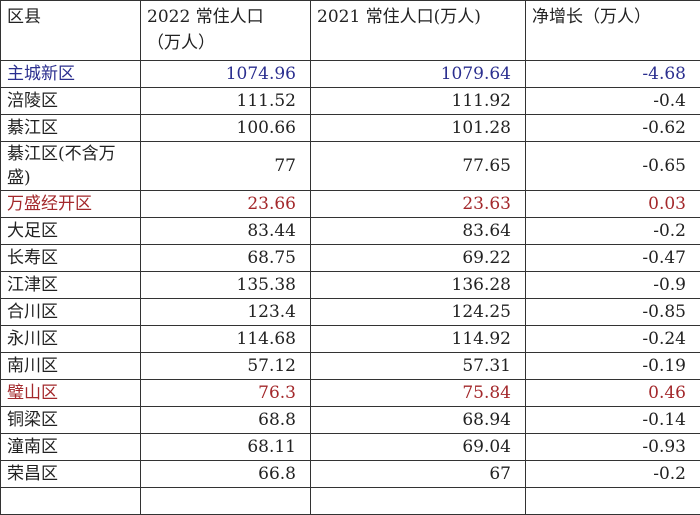  Describe the element at coordinates (71, 74) in the screenshot. I see `district-cell: 主城新区` at that location.